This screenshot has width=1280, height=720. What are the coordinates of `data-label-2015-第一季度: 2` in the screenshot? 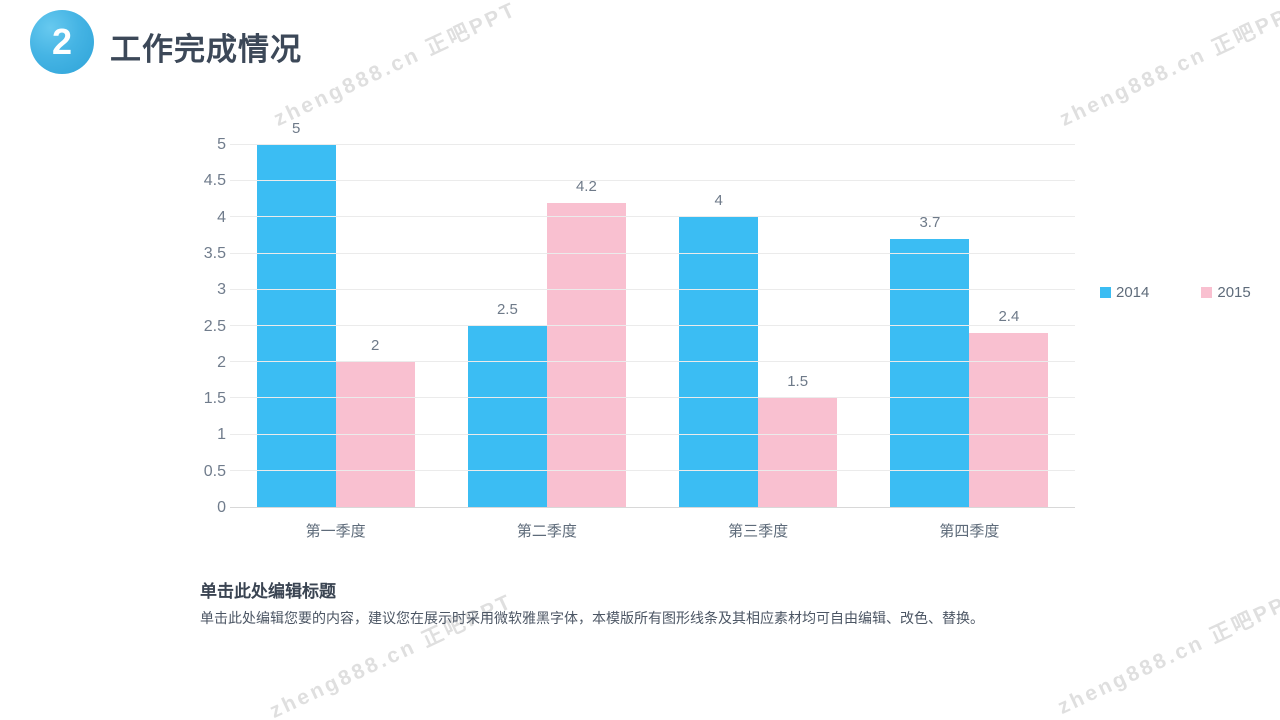 It's located at (375, 346).